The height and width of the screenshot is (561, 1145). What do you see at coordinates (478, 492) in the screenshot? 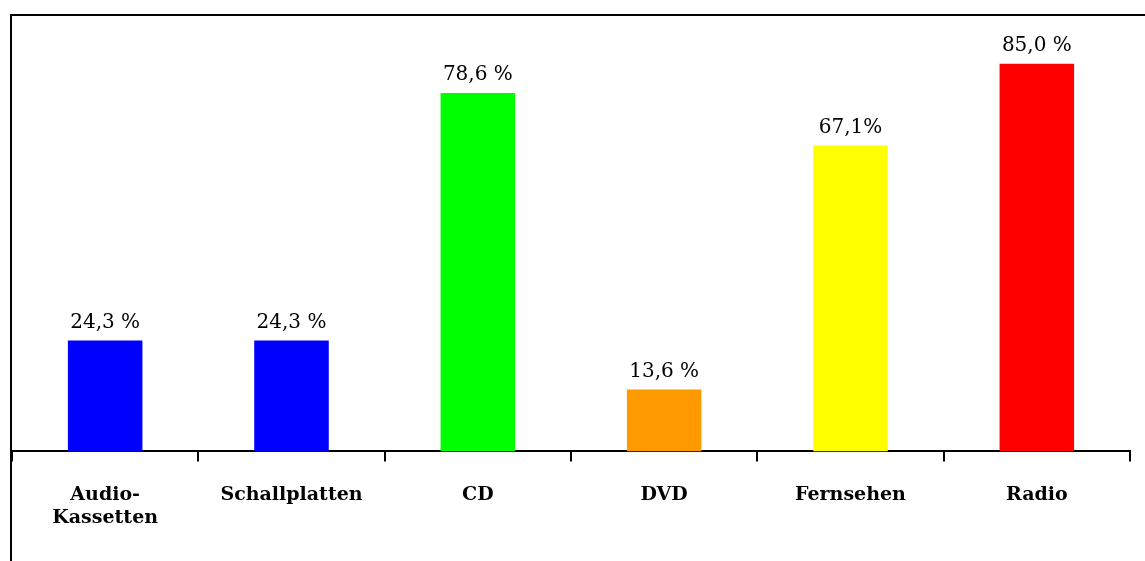
I see `x-tick-label: CD` at bounding box center [478, 492].